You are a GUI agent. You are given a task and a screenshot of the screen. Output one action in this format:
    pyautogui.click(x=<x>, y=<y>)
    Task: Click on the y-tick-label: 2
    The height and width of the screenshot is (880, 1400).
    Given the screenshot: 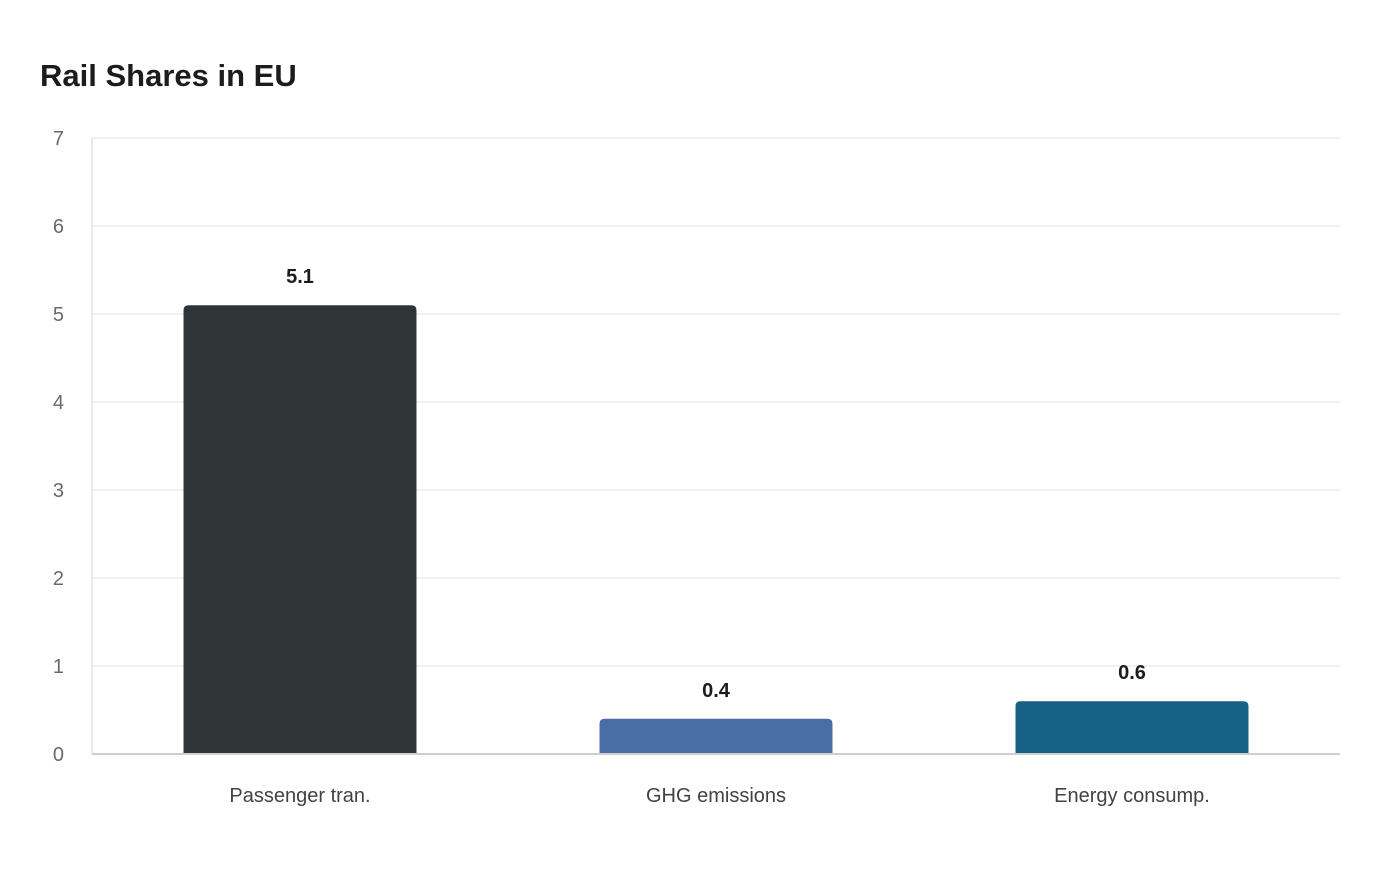 What is the action you would take?
    pyautogui.click(x=58, y=579)
    